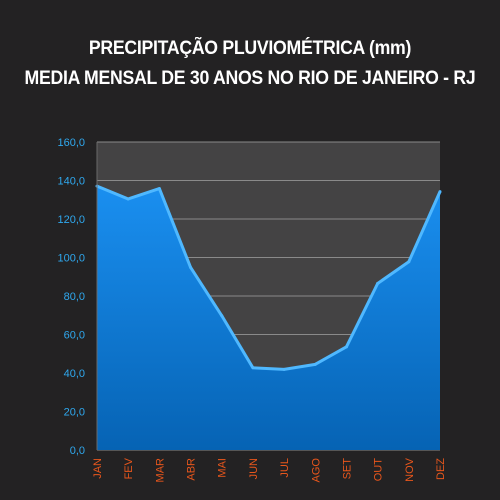  What do you see at coordinates (74, 413) in the screenshot?
I see `y-tick-label: 20,0` at bounding box center [74, 413].